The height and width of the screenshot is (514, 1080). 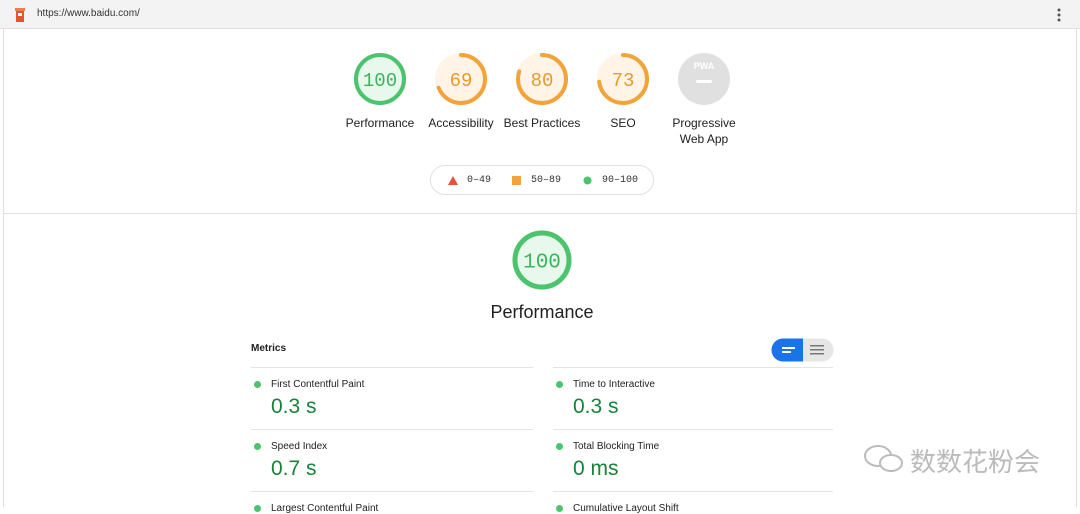 What do you see at coordinates (616, 446) in the screenshot?
I see `metric-label: Total Blocking Time` at bounding box center [616, 446].